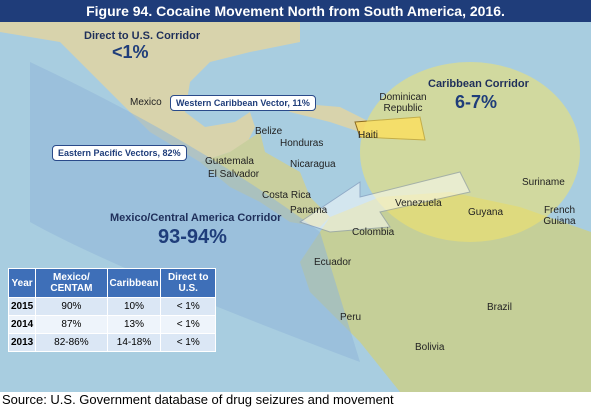  What do you see at coordinates (333, 262) in the screenshot?
I see `place-label: Ecuador` at bounding box center [333, 262].